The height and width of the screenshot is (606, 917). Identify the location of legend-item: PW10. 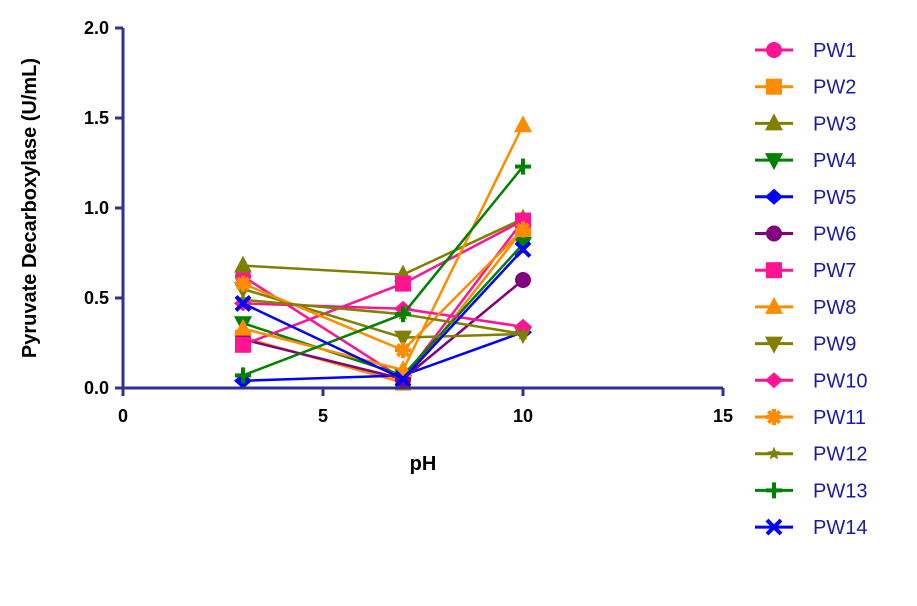
(811, 381).